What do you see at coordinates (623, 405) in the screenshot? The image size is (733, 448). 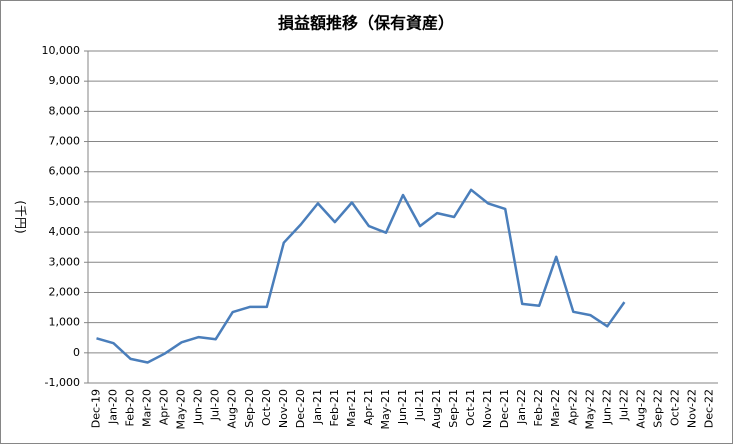 I see `x-tick-label: Jul-22` at bounding box center [623, 405].